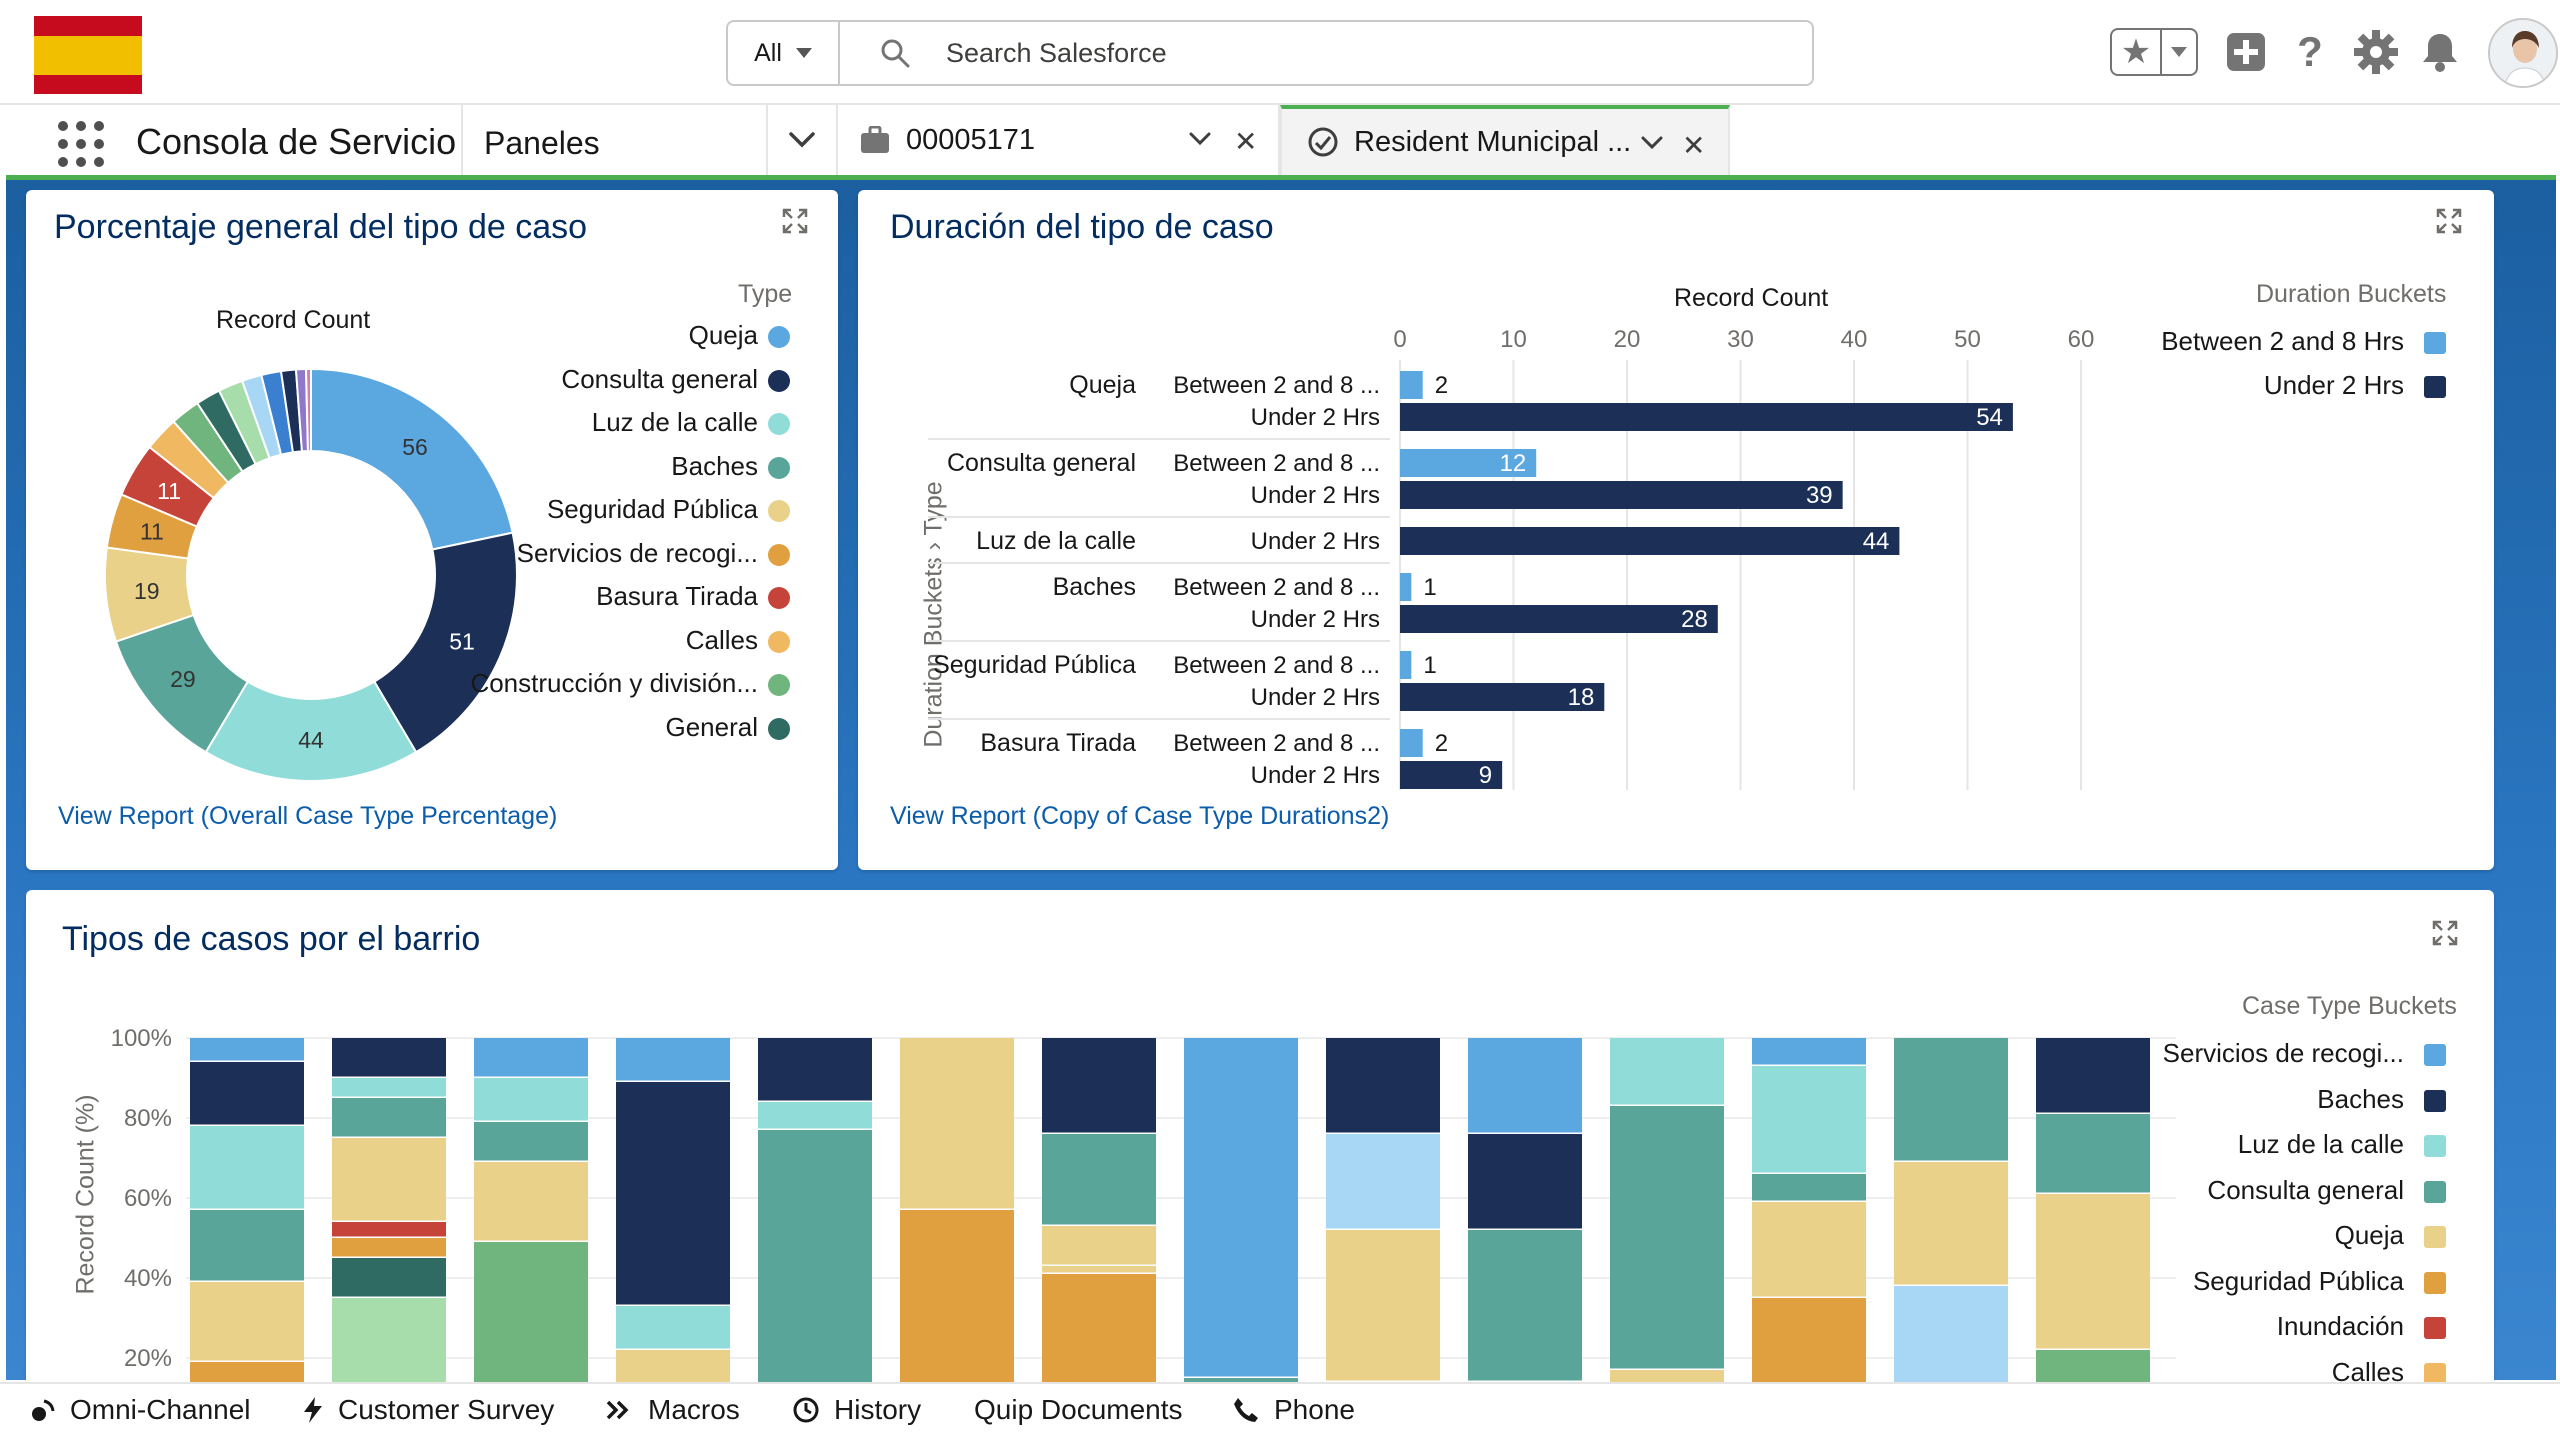 The width and height of the screenshot is (2560, 1434). What do you see at coordinates (2376, 52) in the screenshot?
I see `setup-gear-icon` at bounding box center [2376, 52].